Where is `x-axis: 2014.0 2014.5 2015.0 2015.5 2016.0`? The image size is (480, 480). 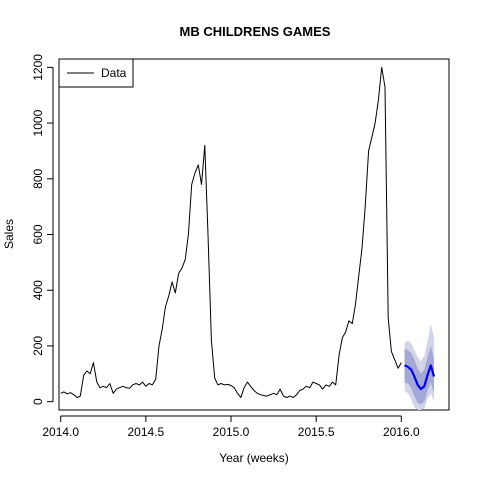 x-axis: 2014.0 2014.5 2015.0 2015.5 2016.0 is located at coordinates (231, 427).